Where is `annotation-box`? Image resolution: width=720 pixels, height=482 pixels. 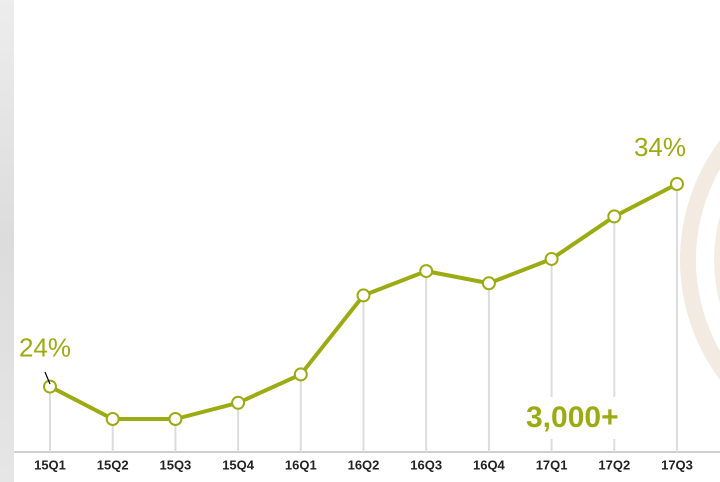
annotation-box is located at coordinates (590, 418).